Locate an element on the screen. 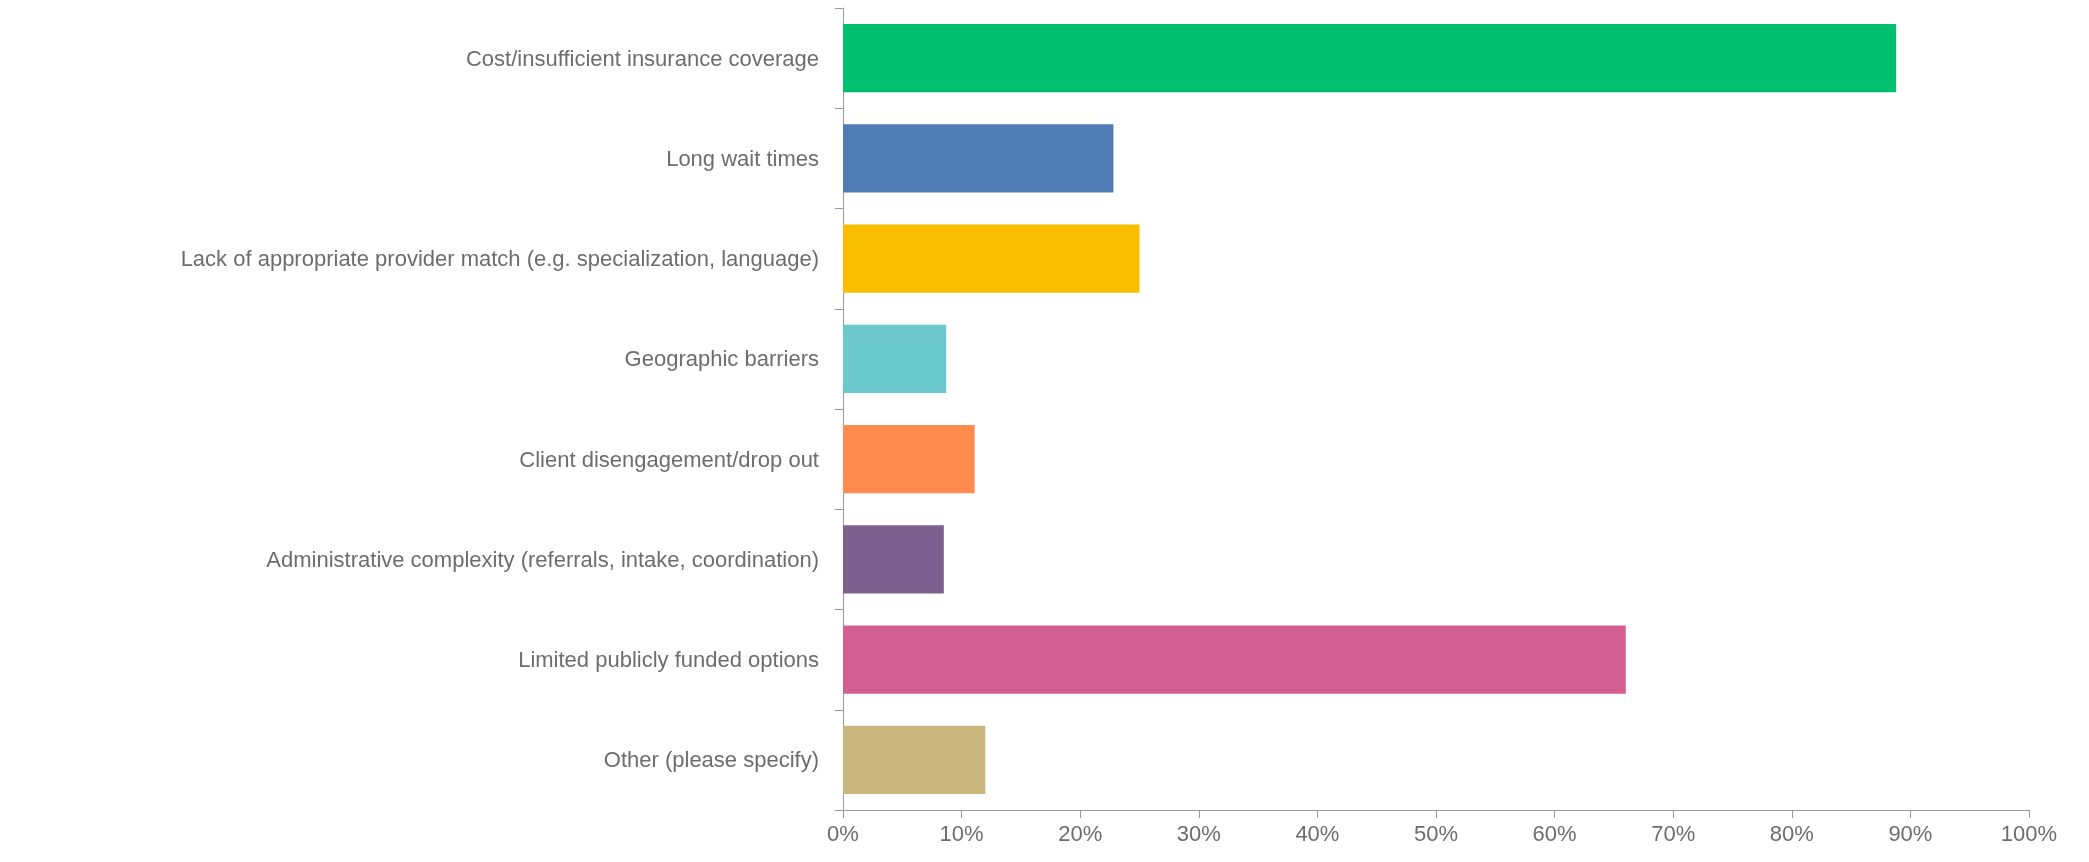 This screenshot has width=2089, height=862. y-tick-label: Client disengagement/drop out is located at coordinates (669, 459).